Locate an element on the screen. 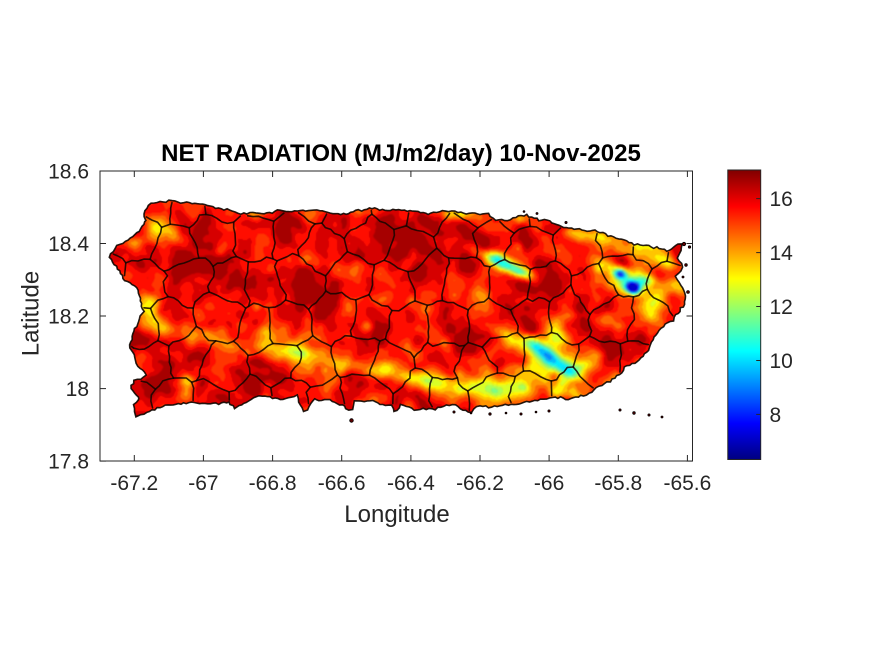 The height and width of the screenshot is (656, 875). svg-text: -67.2 is located at coordinates (134, 483).